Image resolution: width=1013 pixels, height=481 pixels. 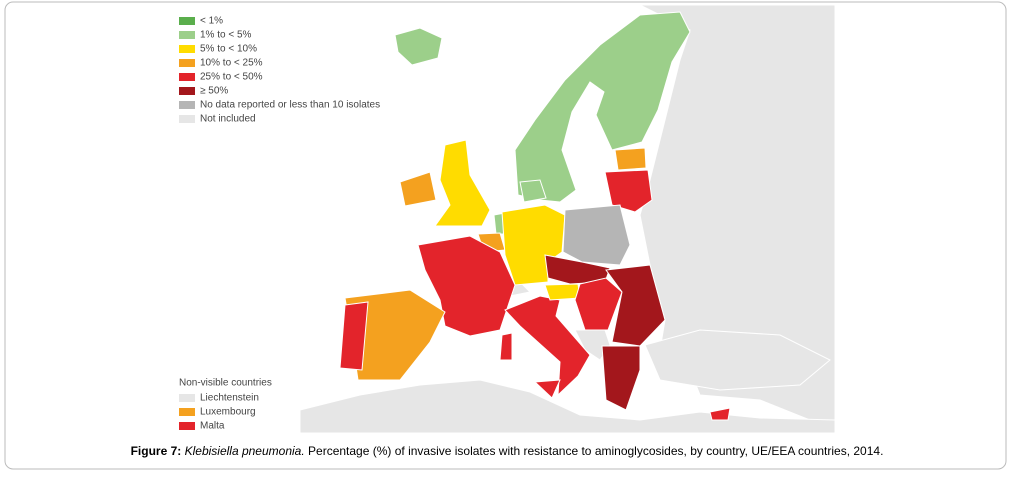 What do you see at coordinates (562, 292) in the screenshot?
I see `austria` at bounding box center [562, 292].